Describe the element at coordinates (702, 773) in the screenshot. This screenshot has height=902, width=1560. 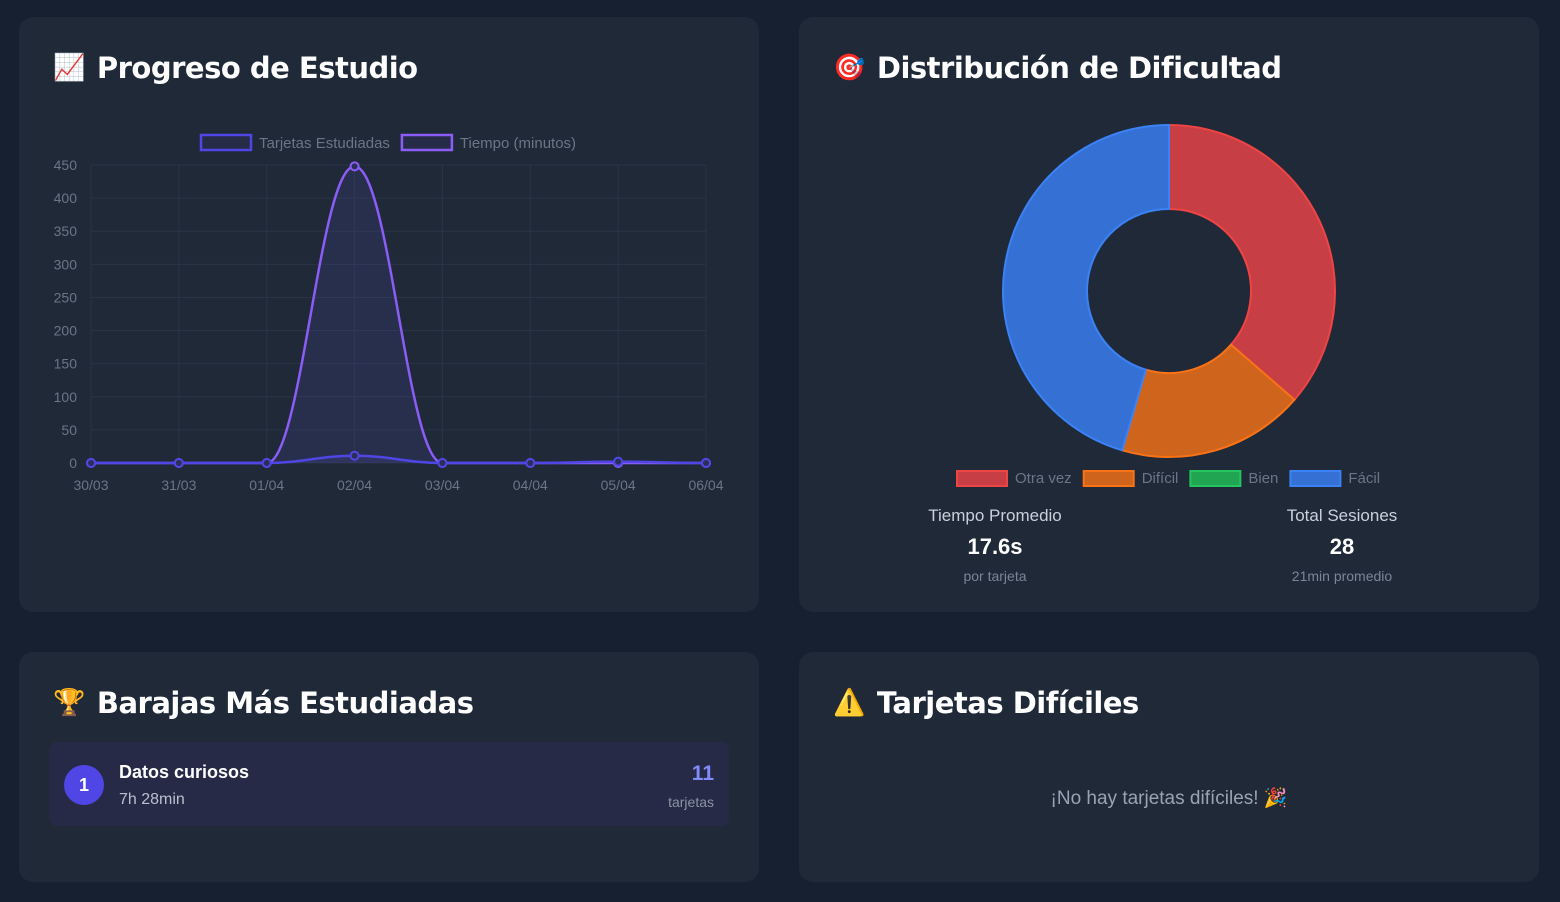
I see `deck-count: 11` at that location.